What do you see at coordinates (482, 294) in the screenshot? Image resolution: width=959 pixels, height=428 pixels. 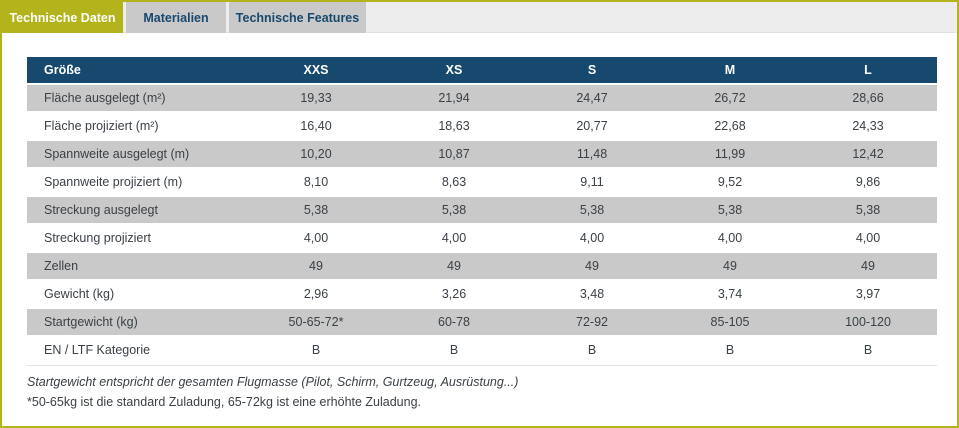 I see `table-row: Gewicht (kg) 2,96 3,26 3,48 3,74 3,97` at bounding box center [482, 294].